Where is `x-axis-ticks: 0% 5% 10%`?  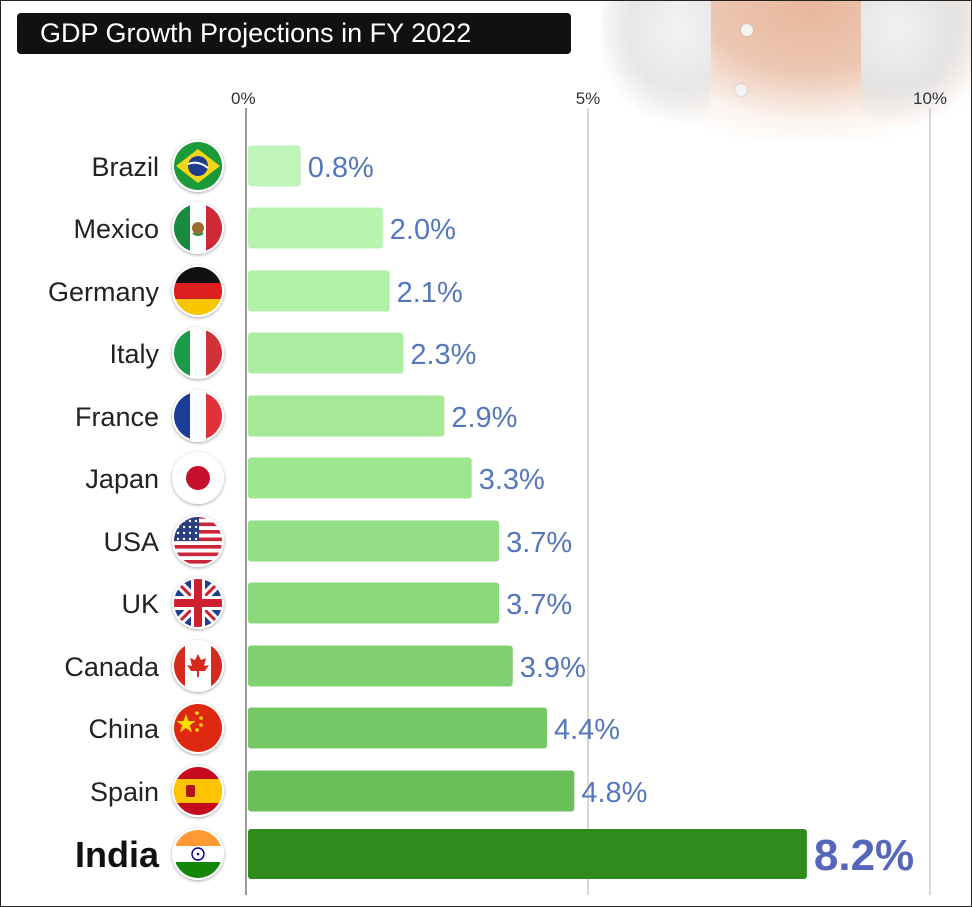 x-axis-ticks: 0% 5% 10% is located at coordinates (589, 98).